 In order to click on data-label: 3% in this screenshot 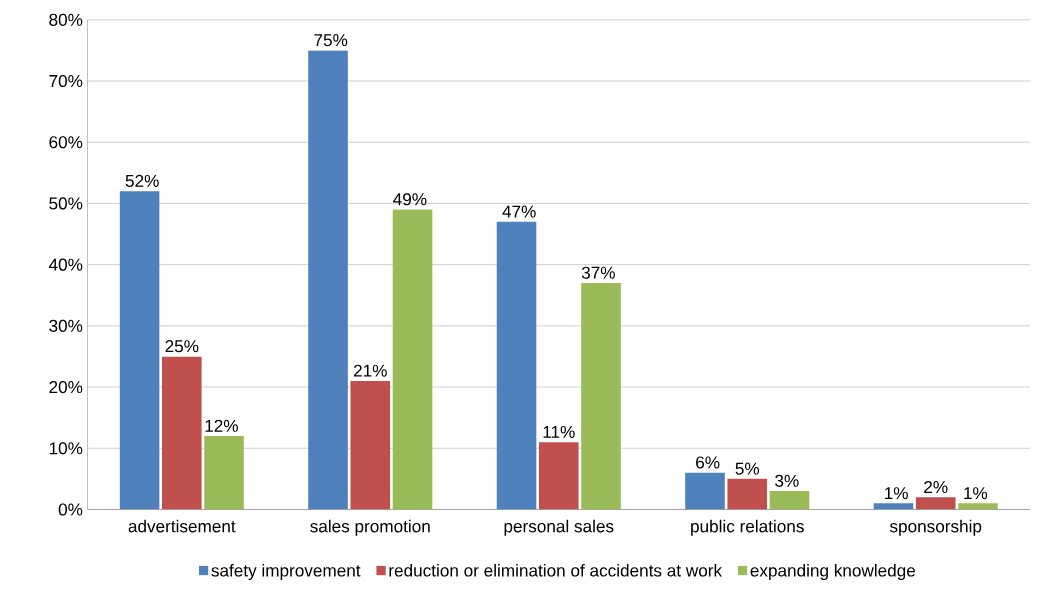, I will do `click(787, 480)`.